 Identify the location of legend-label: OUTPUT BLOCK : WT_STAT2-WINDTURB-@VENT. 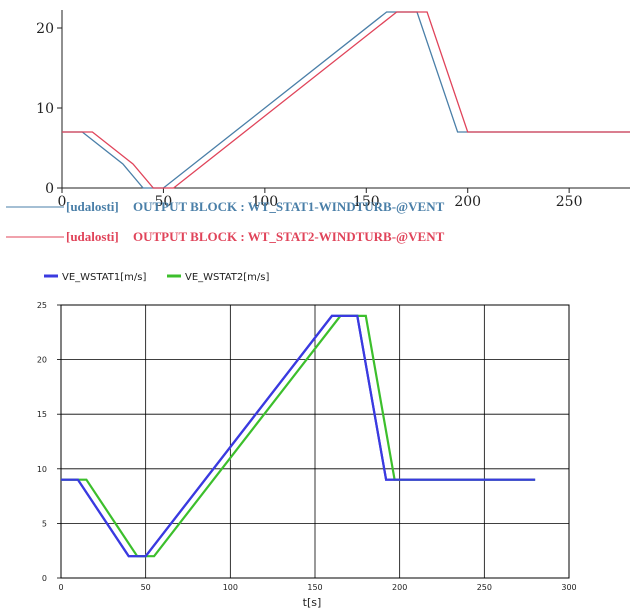
(289, 236).